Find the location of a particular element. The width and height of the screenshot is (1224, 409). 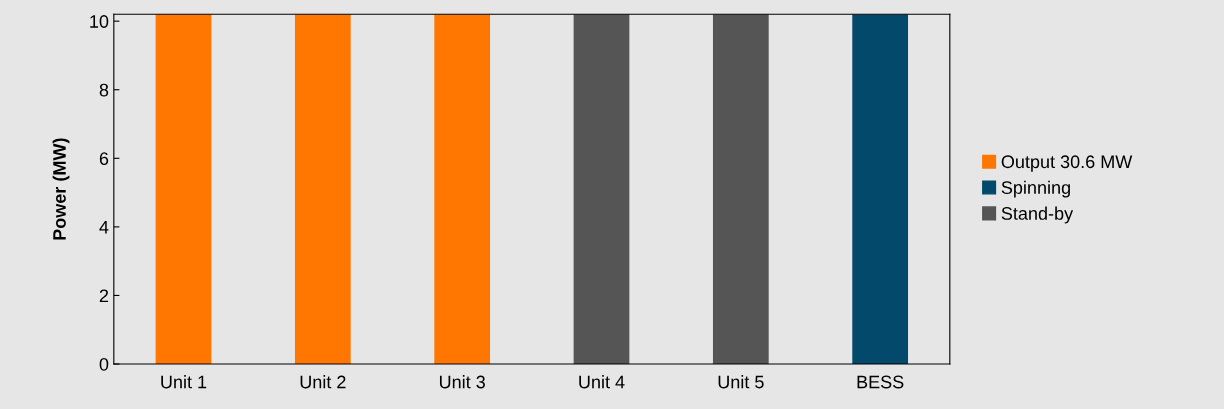

y-tick-label: 4 is located at coordinates (104, 227).